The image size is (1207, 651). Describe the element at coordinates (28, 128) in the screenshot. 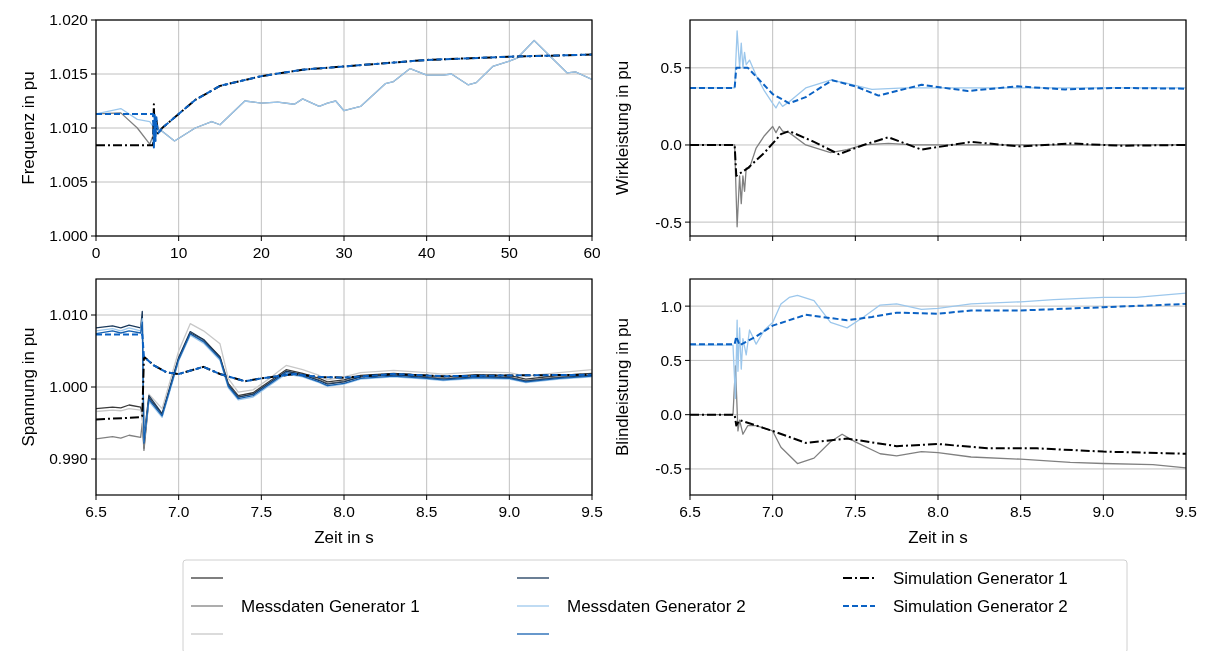

I see `y-axis-title: Frequenz in pu` at that location.